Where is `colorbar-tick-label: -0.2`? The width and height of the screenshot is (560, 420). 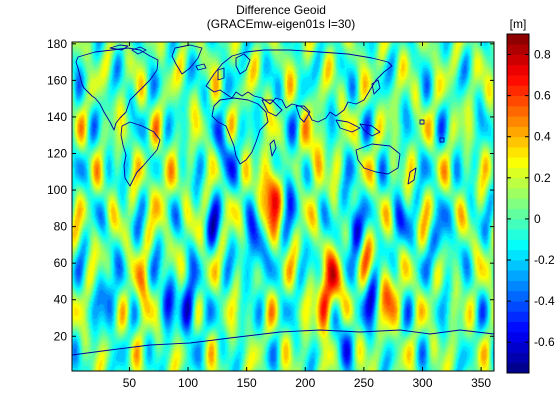
colorbar-tick-label: -0.2 is located at coordinates (544, 260).